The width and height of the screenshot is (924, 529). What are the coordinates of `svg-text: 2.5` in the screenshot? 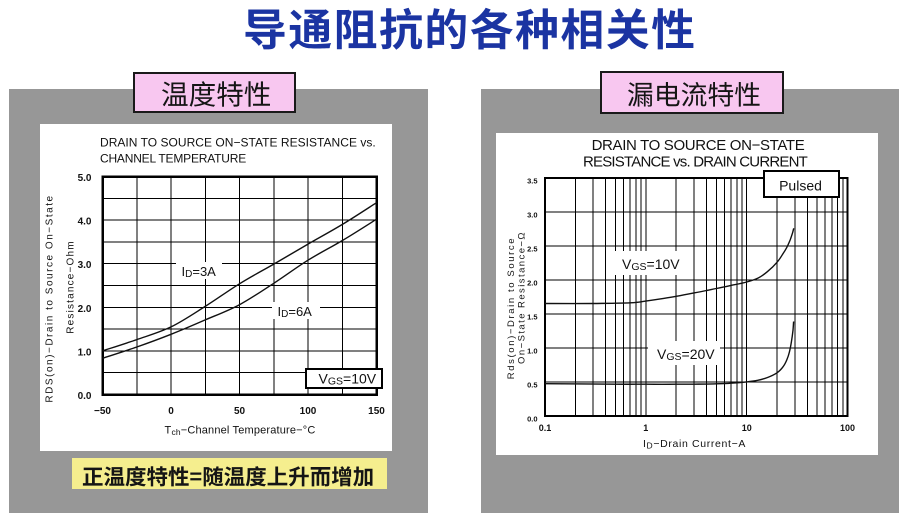 It's located at (532, 249).